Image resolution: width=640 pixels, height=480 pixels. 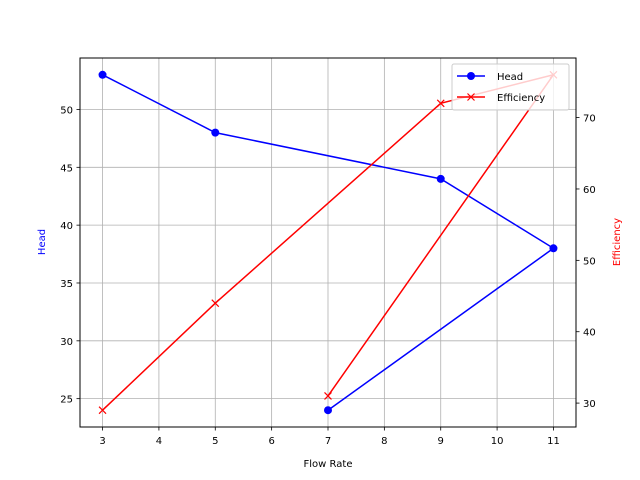 What do you see at coordinates (70, 255) in the screenshot?
I see `left-y-axis-ticks: 25 30 35 40 45 50` at bounding box center [70, 255].